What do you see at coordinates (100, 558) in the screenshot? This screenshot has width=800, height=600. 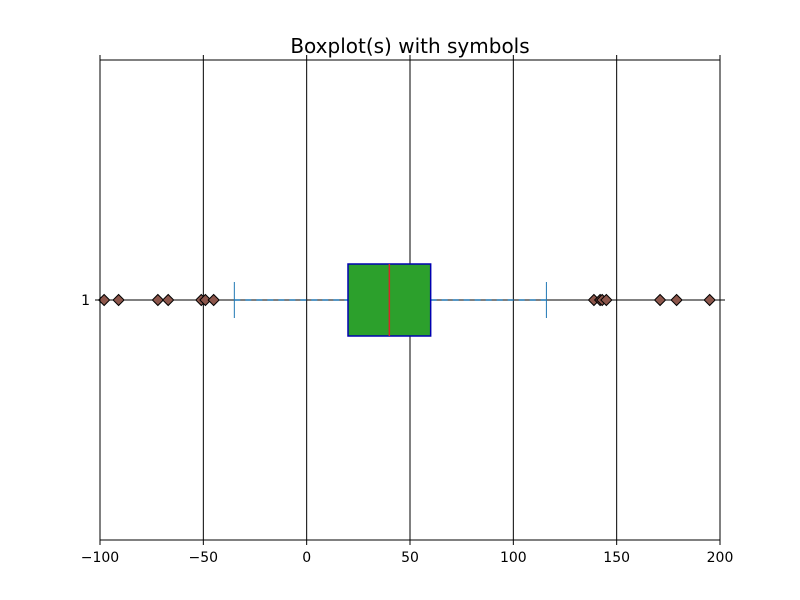 I see `x-tick-label: −100` at bounding box center [100, 558].